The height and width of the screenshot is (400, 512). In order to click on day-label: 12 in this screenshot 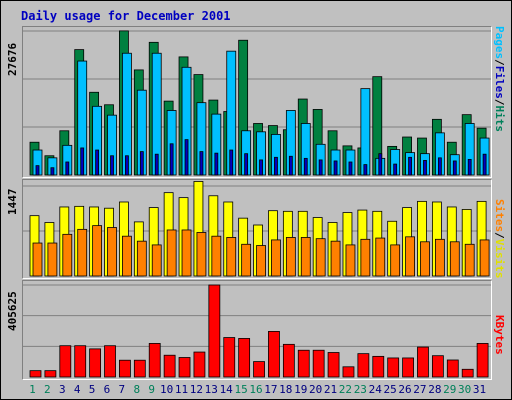, I will do `click(196, 389)`.